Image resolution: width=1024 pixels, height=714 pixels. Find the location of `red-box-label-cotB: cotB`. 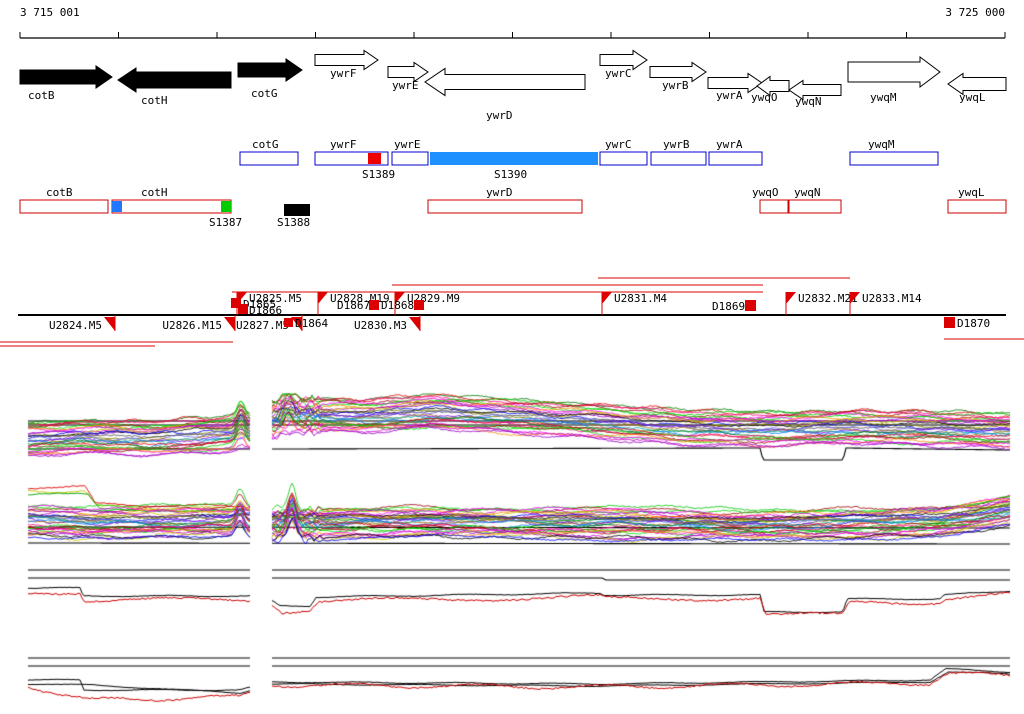

red-box-label-cotB: cotB is located at coordinates (59, 192).